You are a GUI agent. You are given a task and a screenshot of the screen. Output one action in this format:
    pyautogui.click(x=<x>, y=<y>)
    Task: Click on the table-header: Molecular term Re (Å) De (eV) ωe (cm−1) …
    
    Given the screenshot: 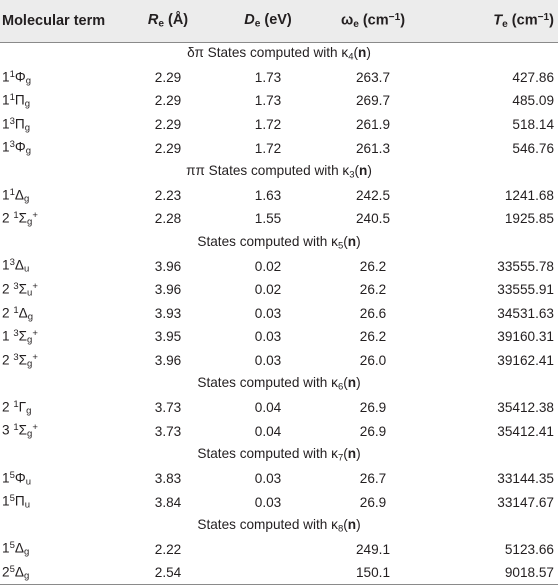 What is the action you would take?
    pyautogui.click(x=279, y=21)
    